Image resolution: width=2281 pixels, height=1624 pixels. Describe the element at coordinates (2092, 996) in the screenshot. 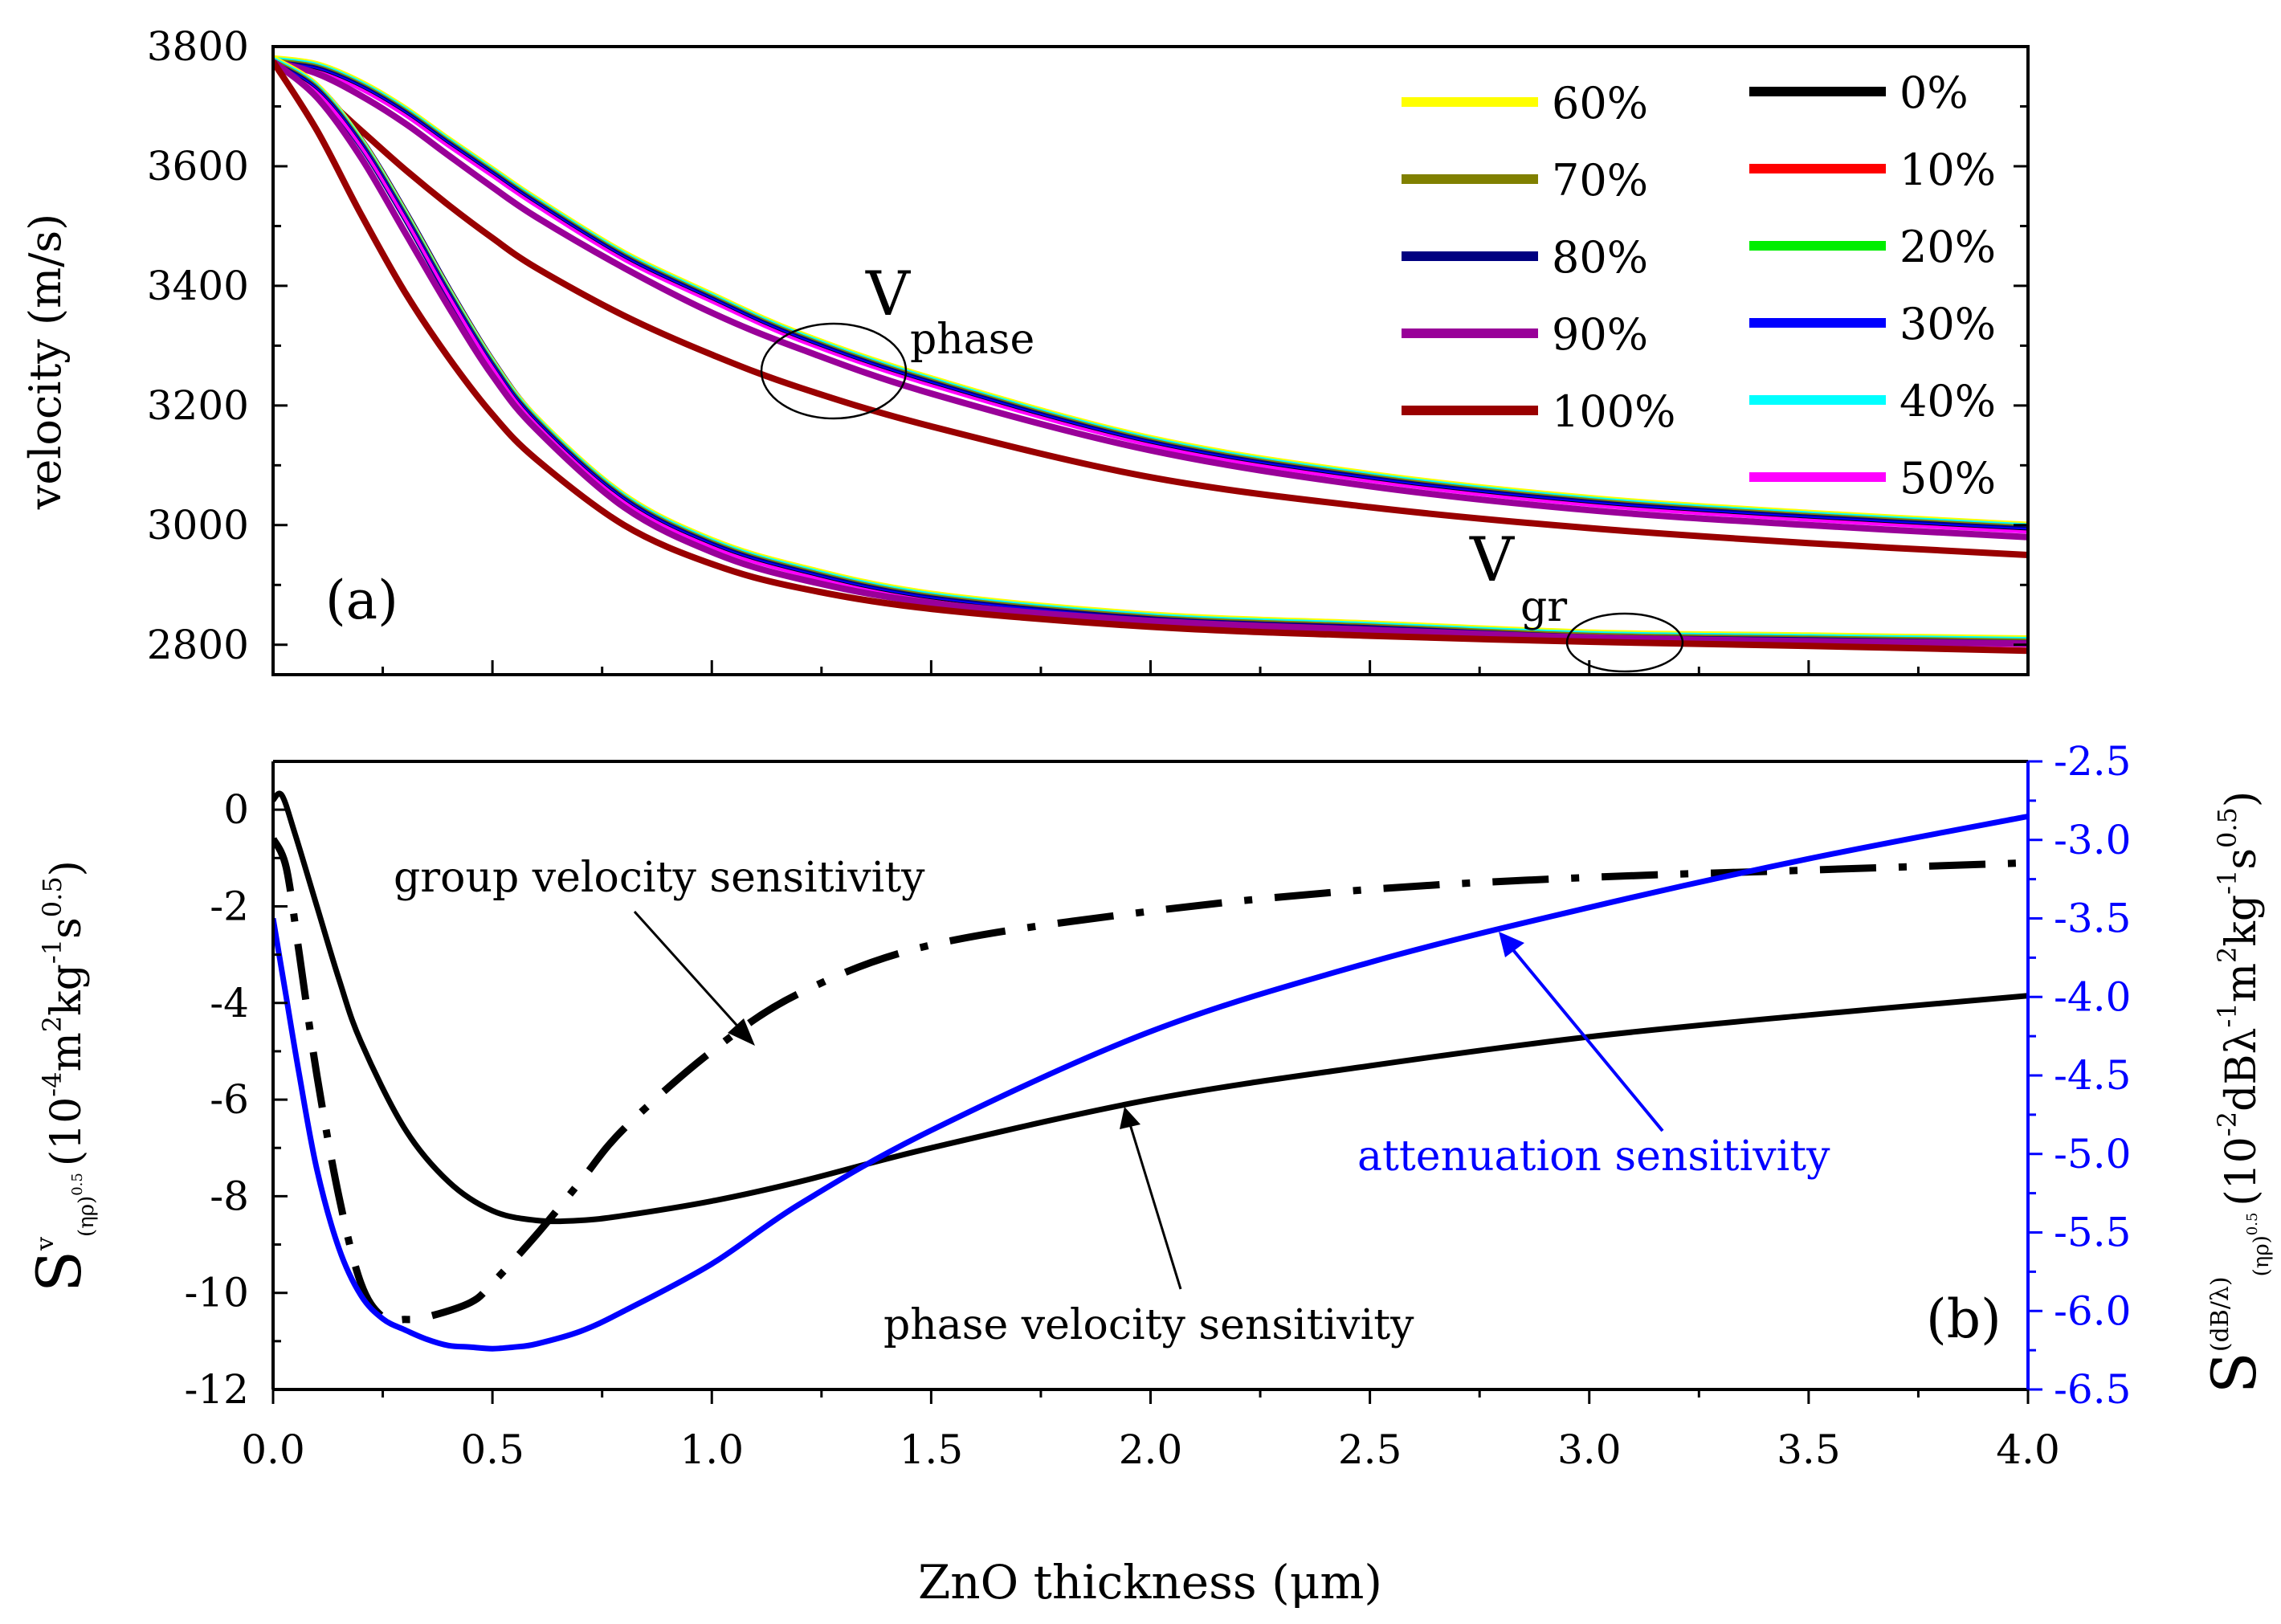

I see `b-y2tick-label--4.0: -4.0` at that location.